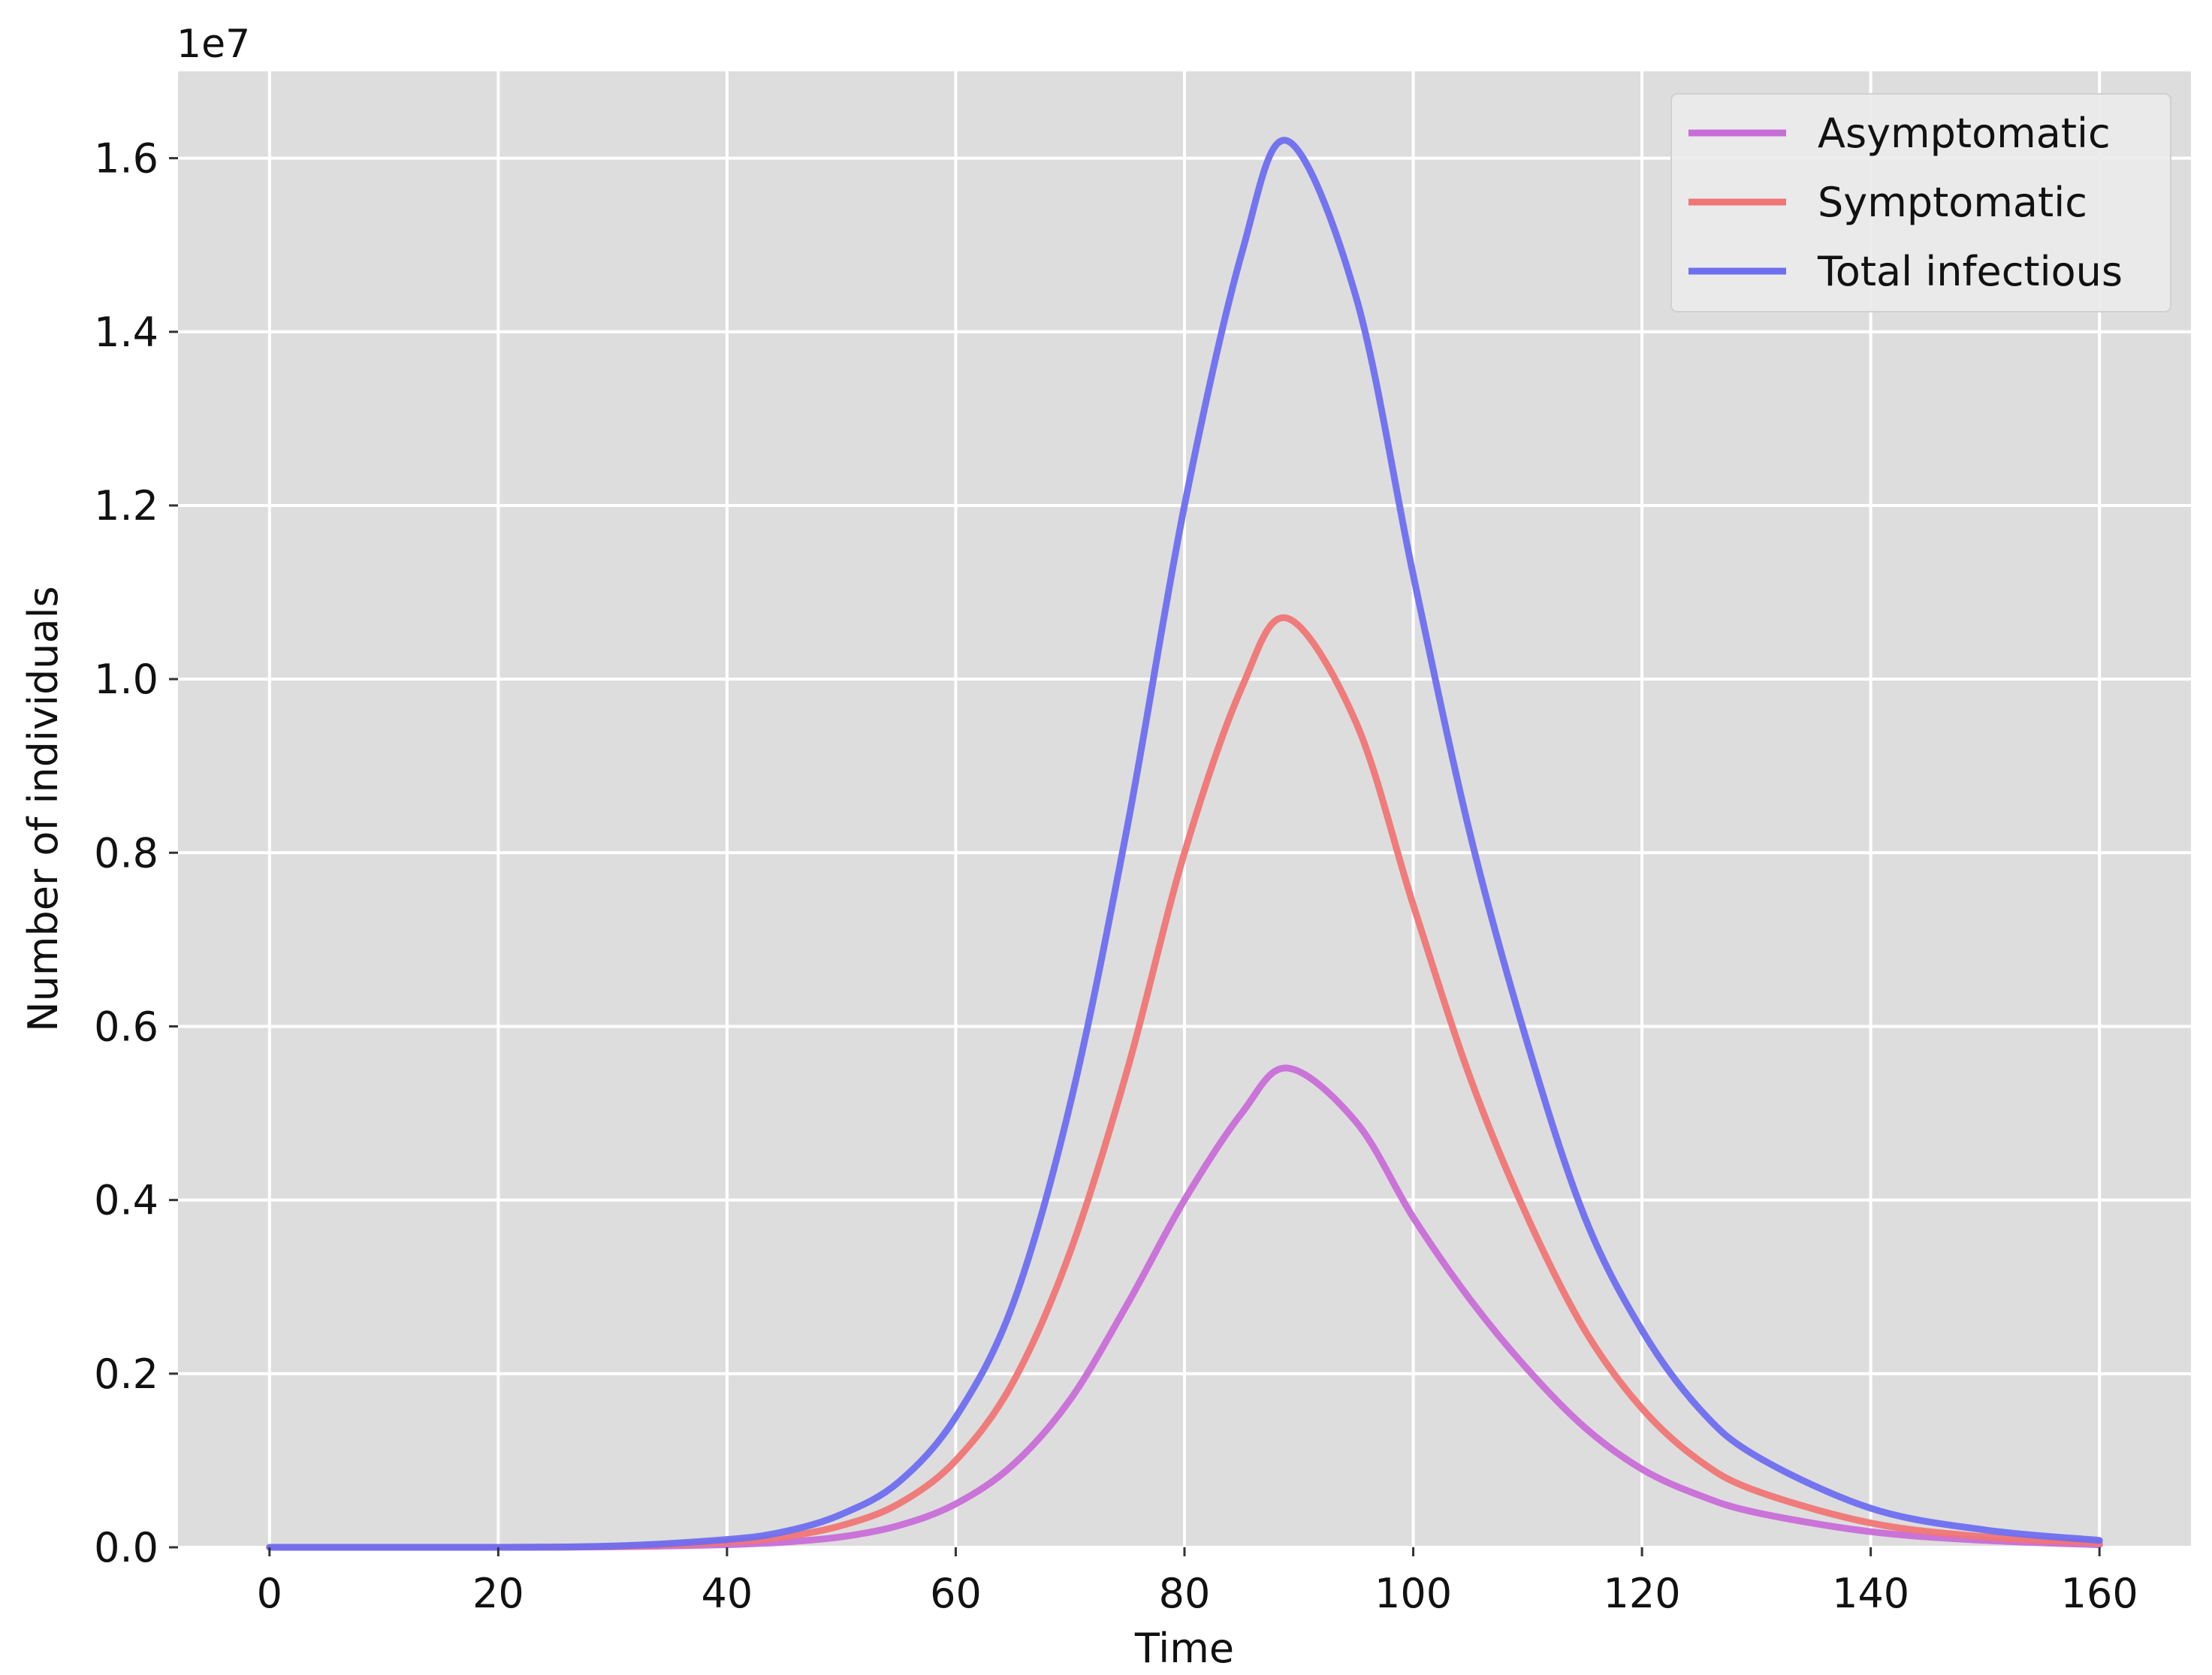 The height and width of the screenshot is (1675, 2212). What do you see at coordinates (126, 679) in the screenshot?
I see `y-tick-label: 1.0` at bounding box center [126, 679].